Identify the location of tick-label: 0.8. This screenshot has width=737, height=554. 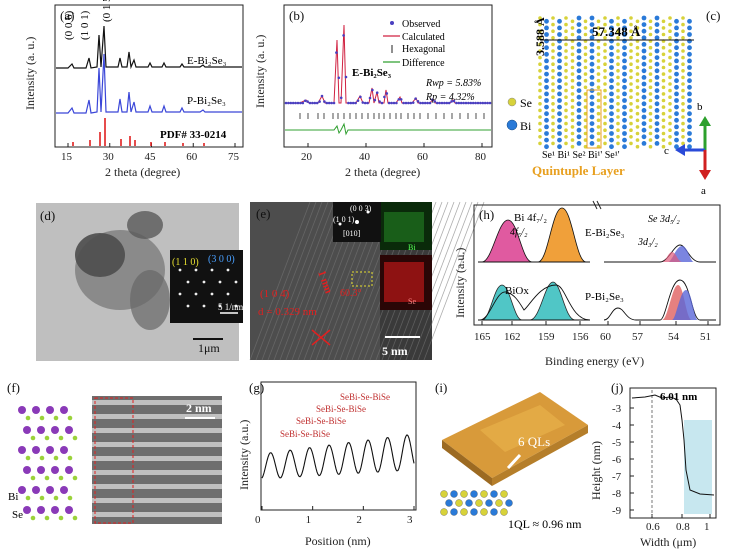
(683, 527).